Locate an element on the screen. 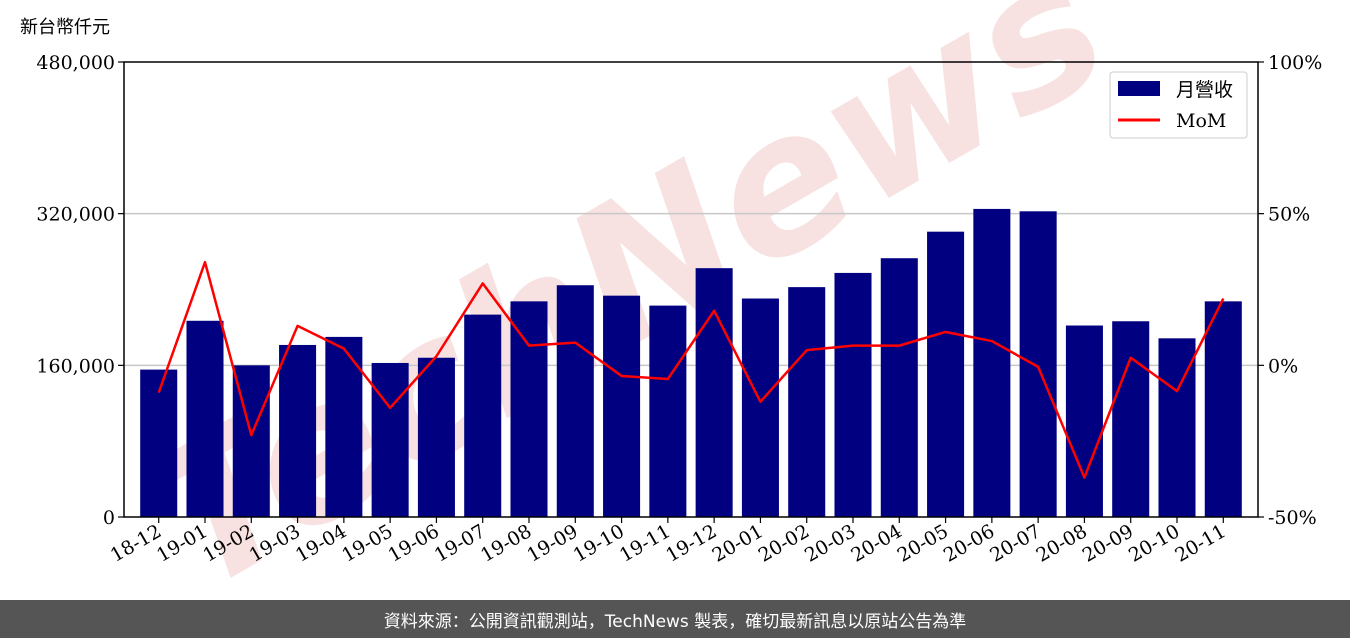 This screenshot has width=1350, height=638. x-tick-label: 20-09 is located at coordinates (1108, 543).